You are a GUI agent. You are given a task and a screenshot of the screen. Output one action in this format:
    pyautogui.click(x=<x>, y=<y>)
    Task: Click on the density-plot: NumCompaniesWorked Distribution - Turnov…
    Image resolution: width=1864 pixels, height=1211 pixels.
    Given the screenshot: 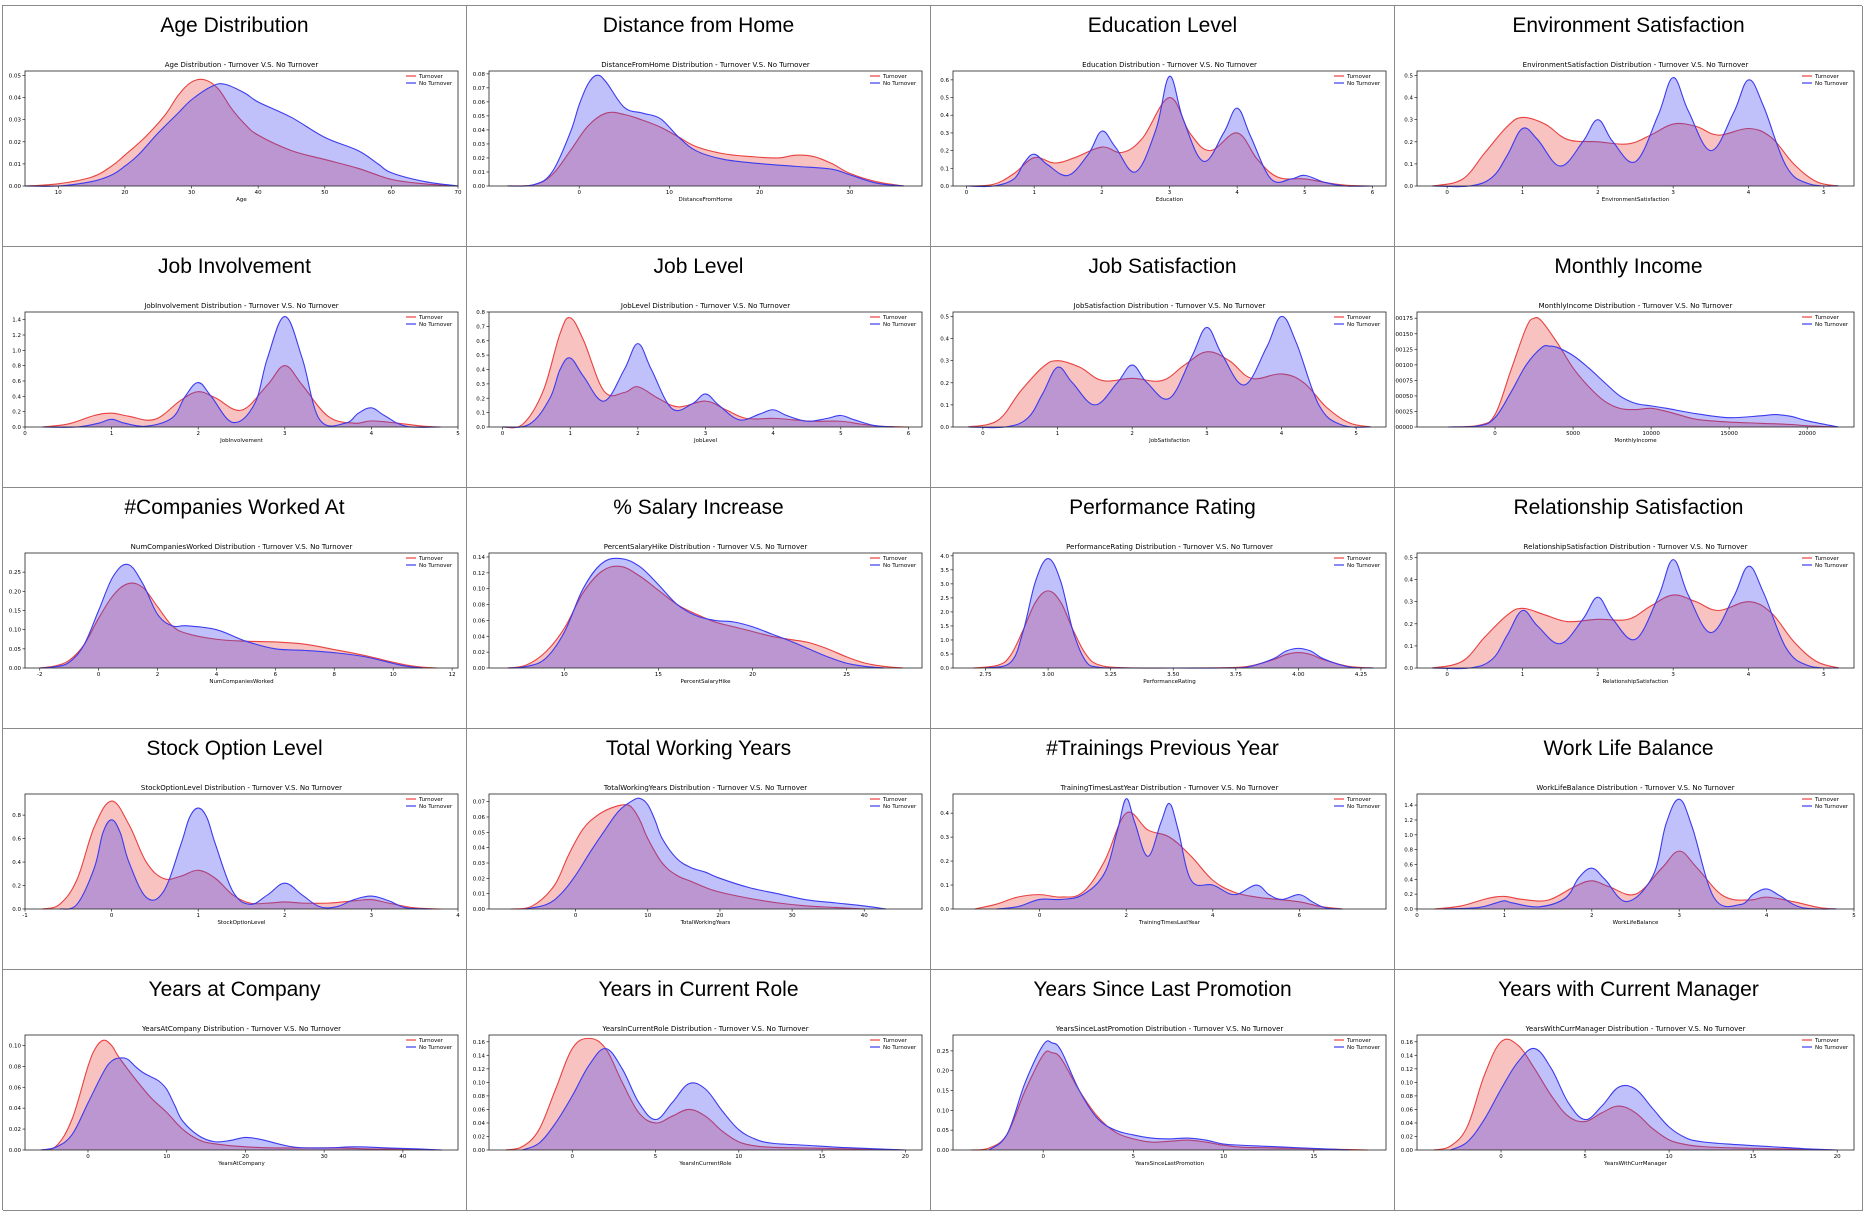 What is the action you would take?
    pyautogui.click(x=234, y=614)
    